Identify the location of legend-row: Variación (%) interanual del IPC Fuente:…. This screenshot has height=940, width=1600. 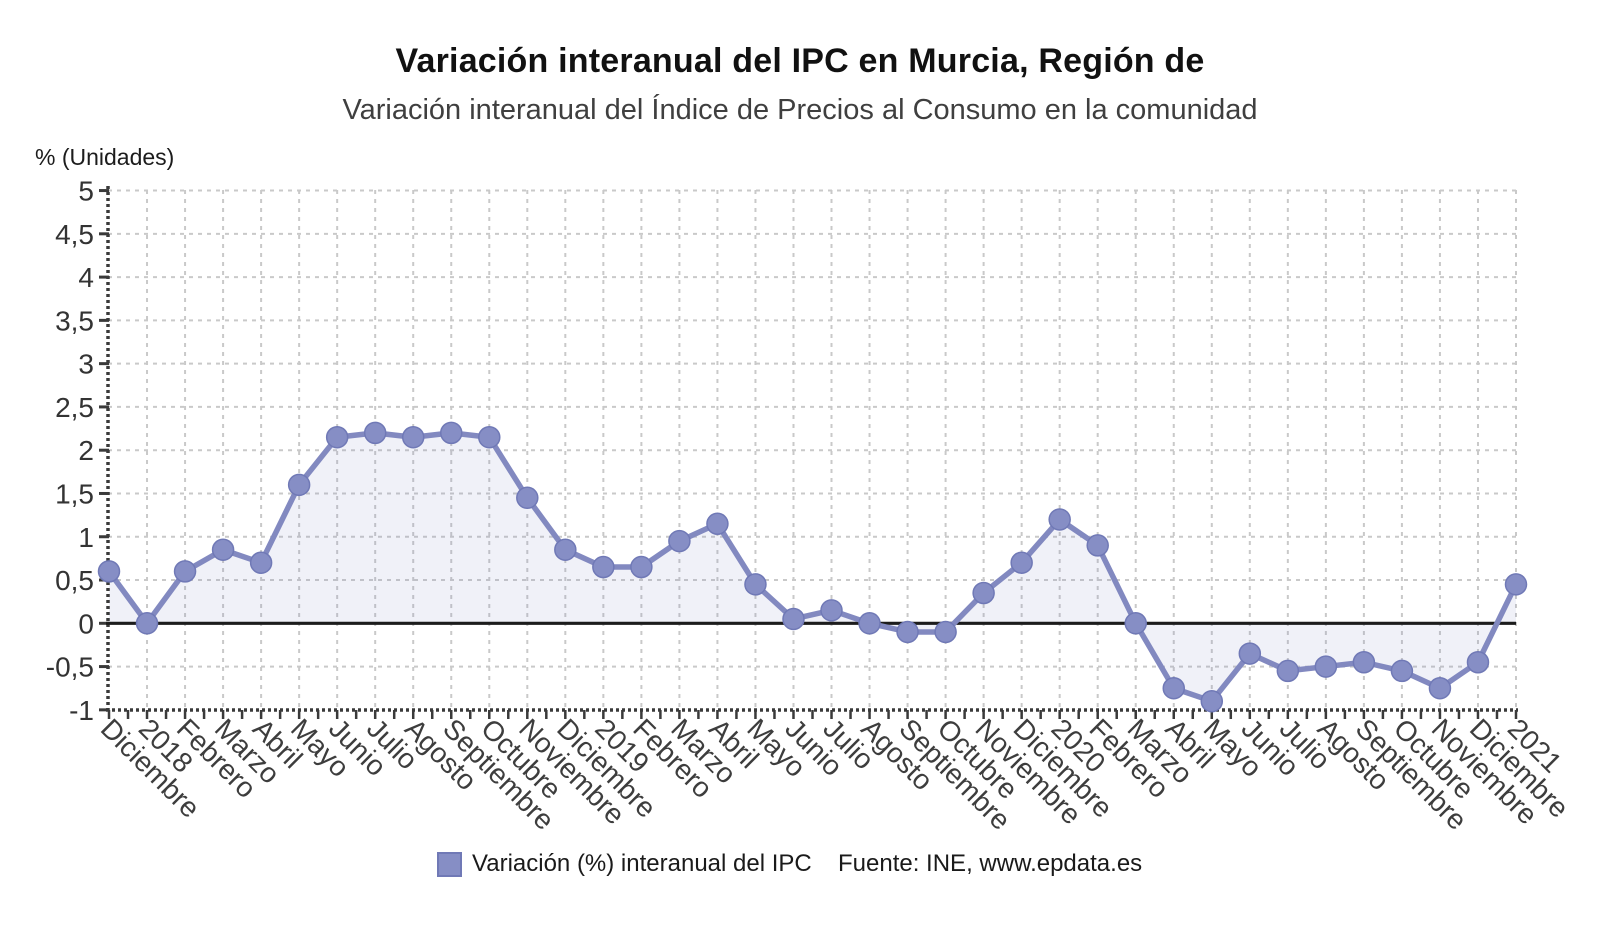
(800, 865).